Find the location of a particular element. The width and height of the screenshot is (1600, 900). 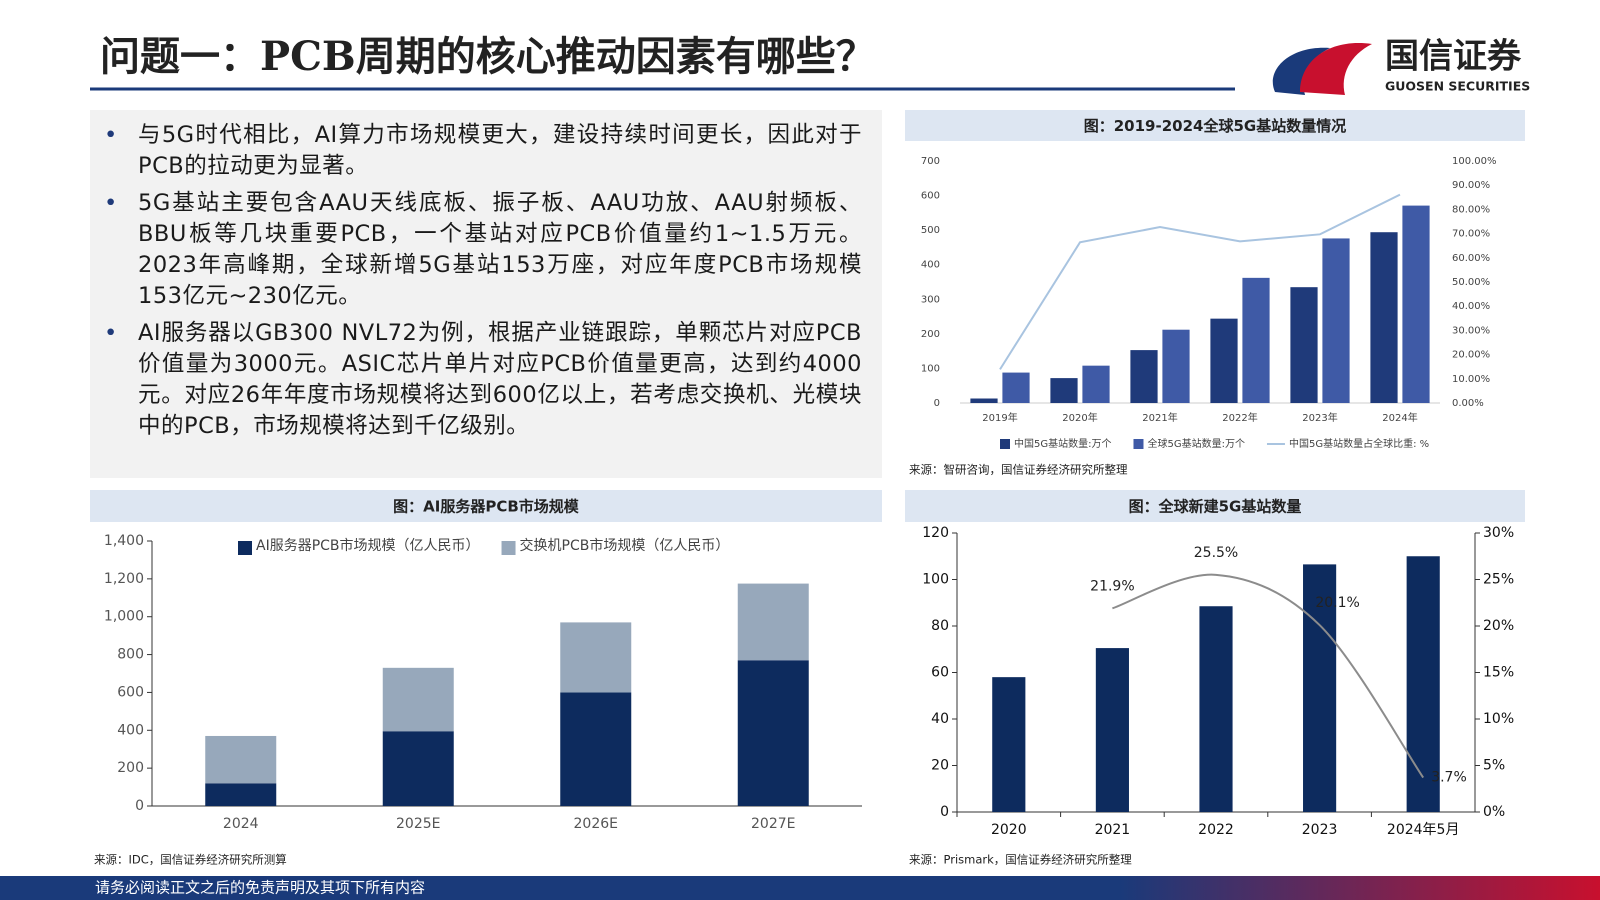

data-label: 21.9% is located at coordinates (1112, 586).